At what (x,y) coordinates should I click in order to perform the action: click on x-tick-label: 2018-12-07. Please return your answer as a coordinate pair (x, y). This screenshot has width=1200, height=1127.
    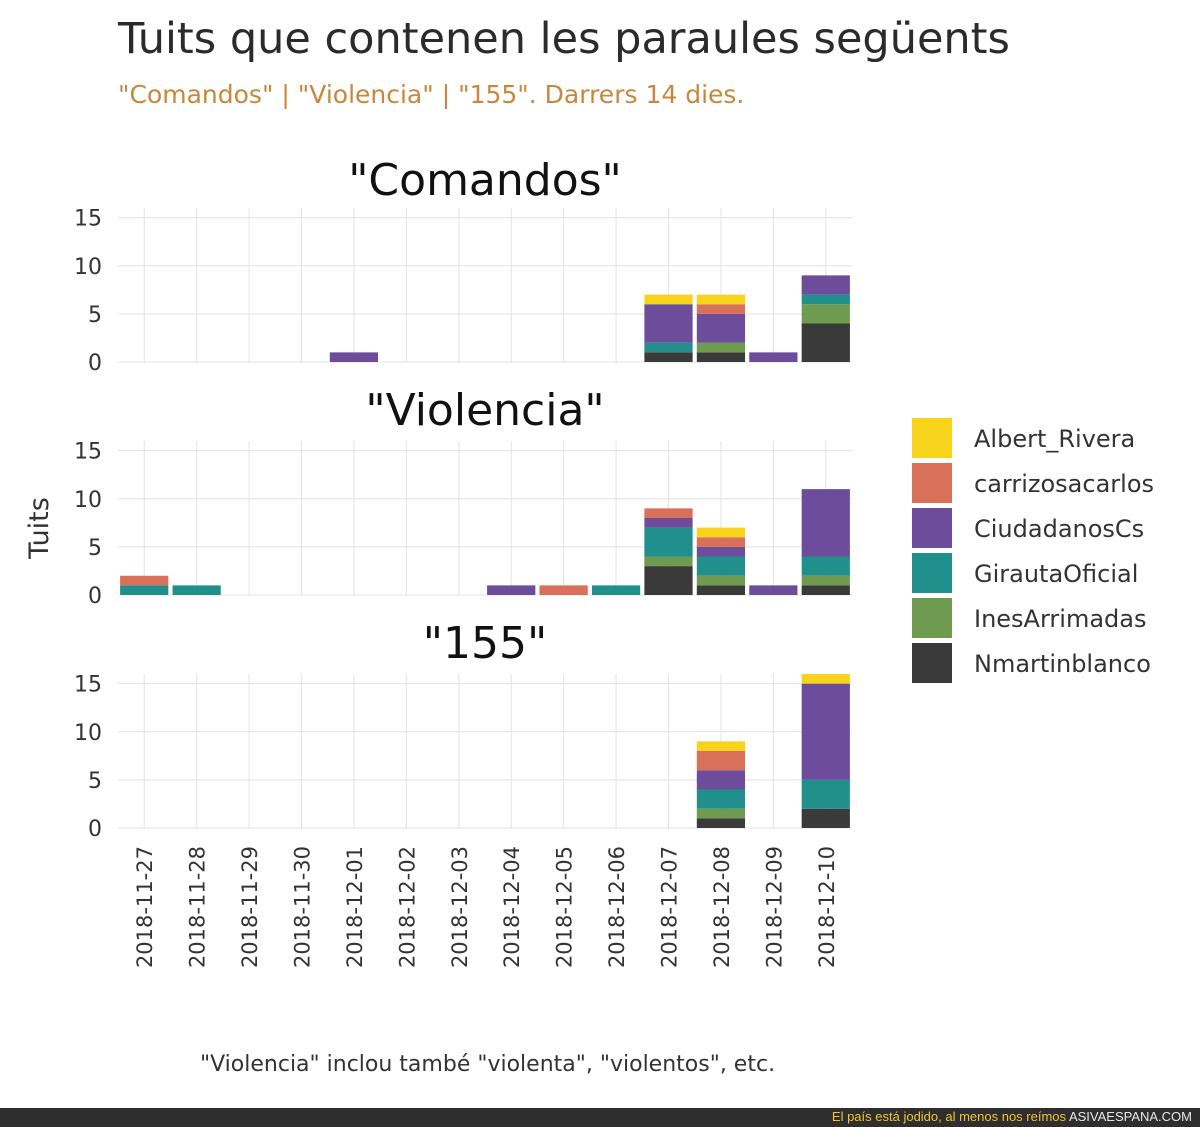
    Looking at the image, I should click on (670, 907).